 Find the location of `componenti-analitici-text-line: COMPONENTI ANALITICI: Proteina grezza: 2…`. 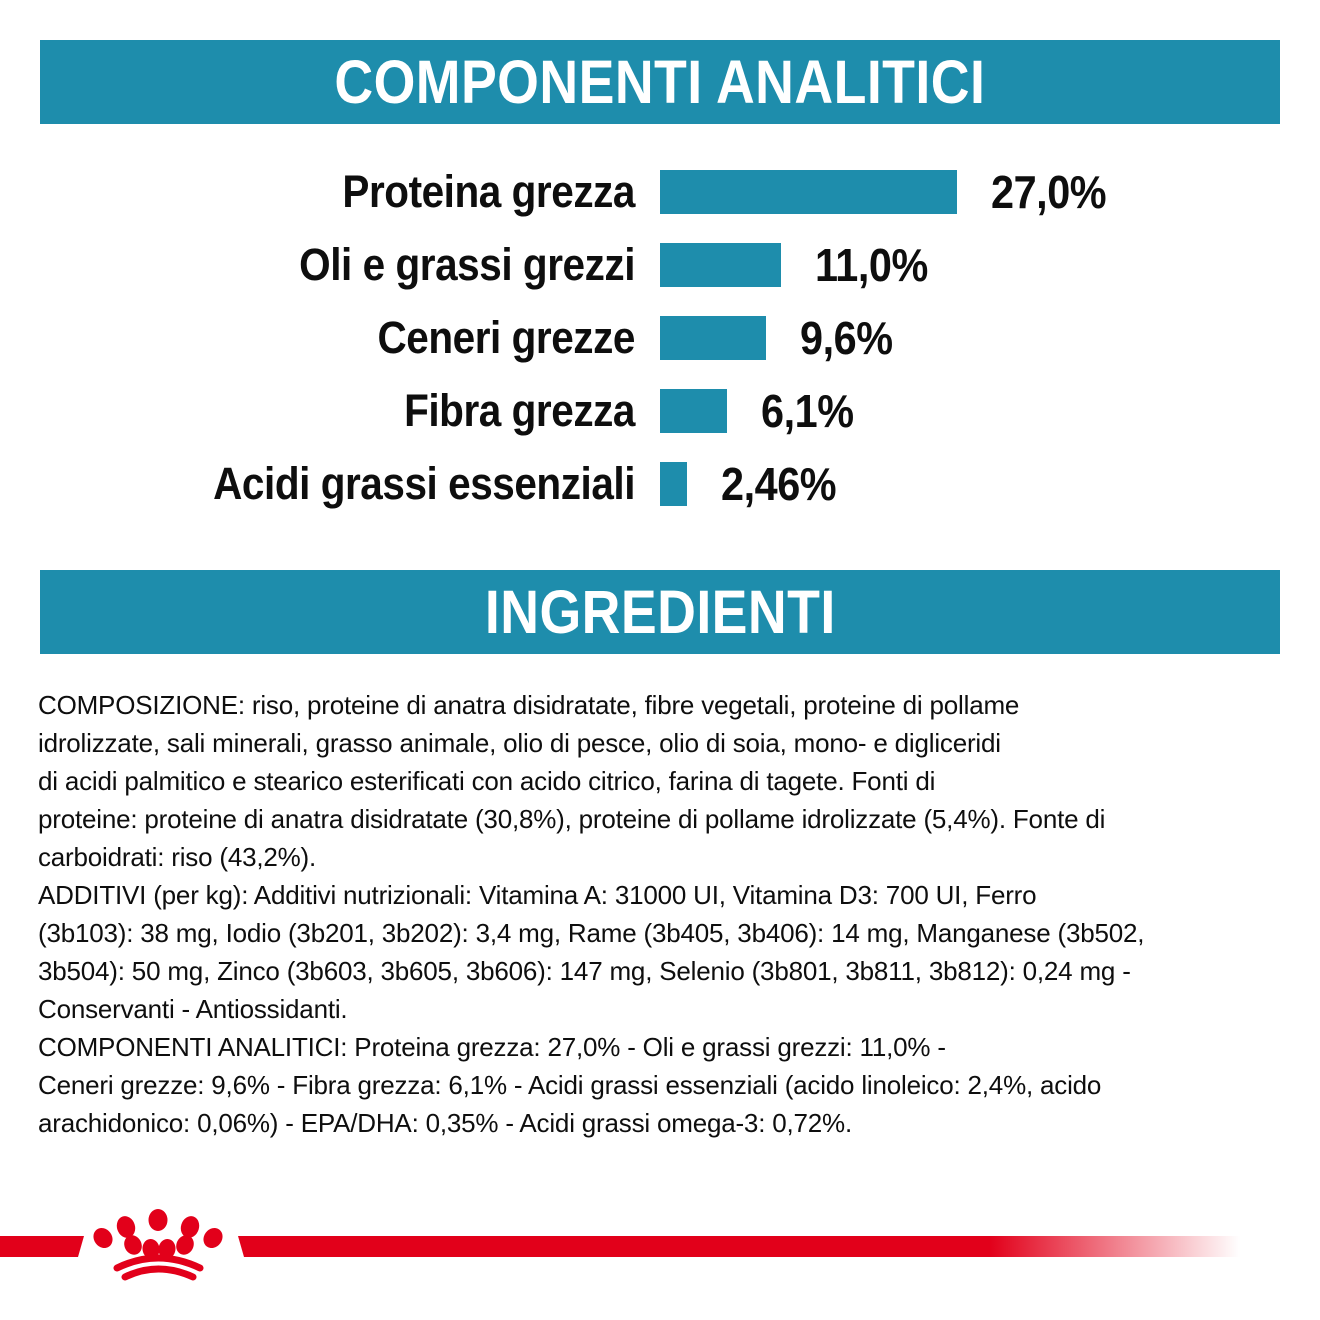

componenti-analitici-text-line: COMPONENTI ANALITICI: Proteina grezza: 2… is located at coordinates (492, 1047).